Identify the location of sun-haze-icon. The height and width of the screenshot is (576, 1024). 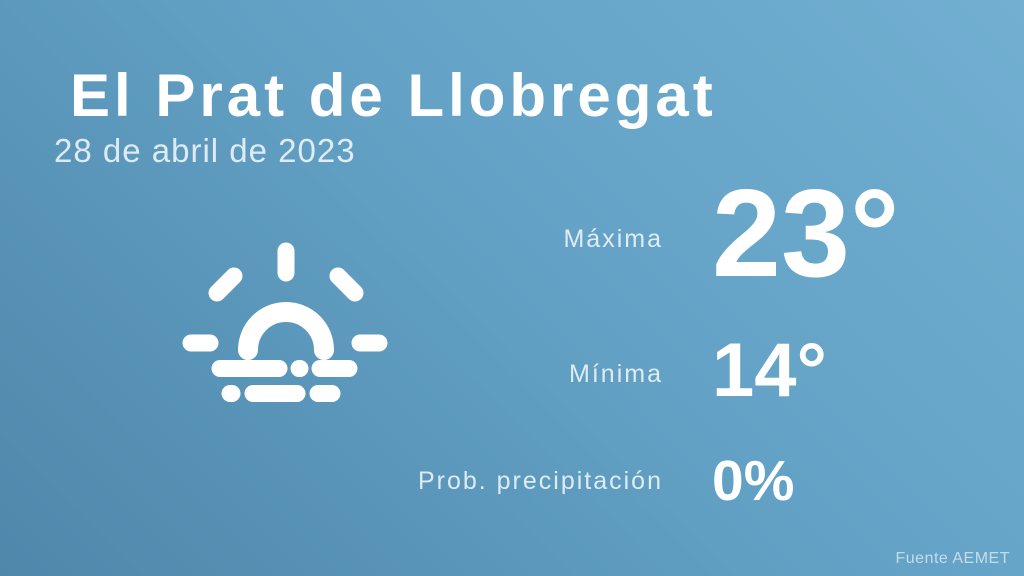
(285, 320).